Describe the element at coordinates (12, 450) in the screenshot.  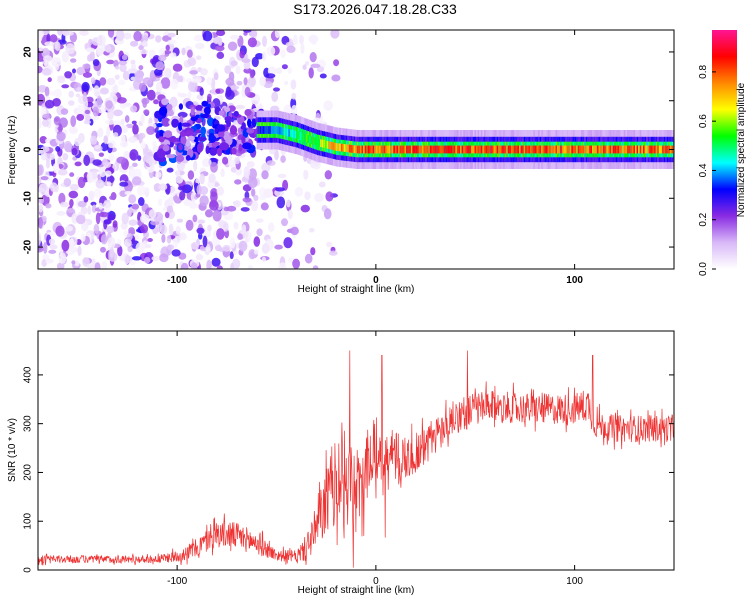
I see `snr-ylabel: SNR (10 * v/v)` at that location.